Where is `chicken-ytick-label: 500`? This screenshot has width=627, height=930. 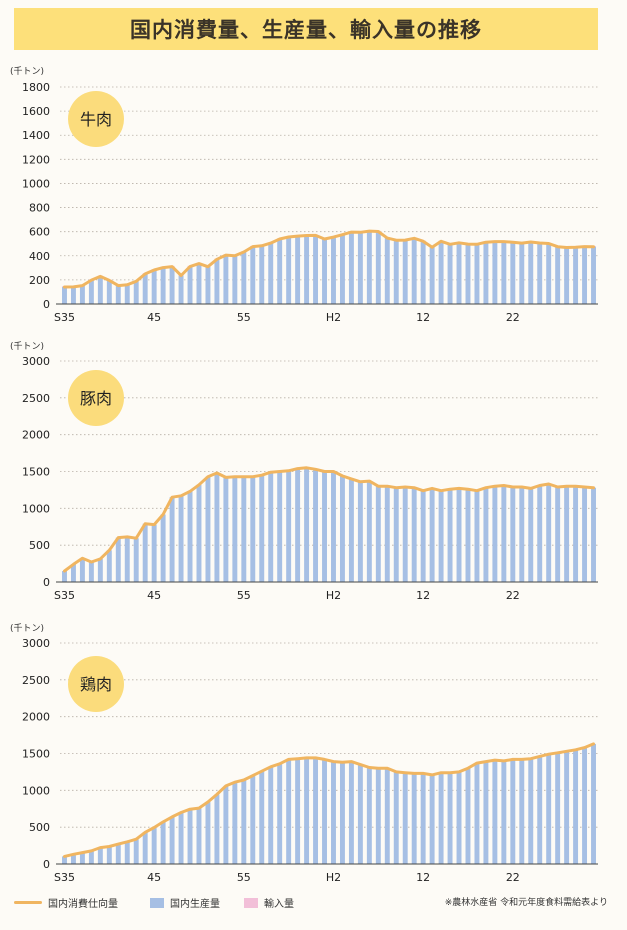
chicken-ytick-label: 500 is located at coordinates (39, 827).